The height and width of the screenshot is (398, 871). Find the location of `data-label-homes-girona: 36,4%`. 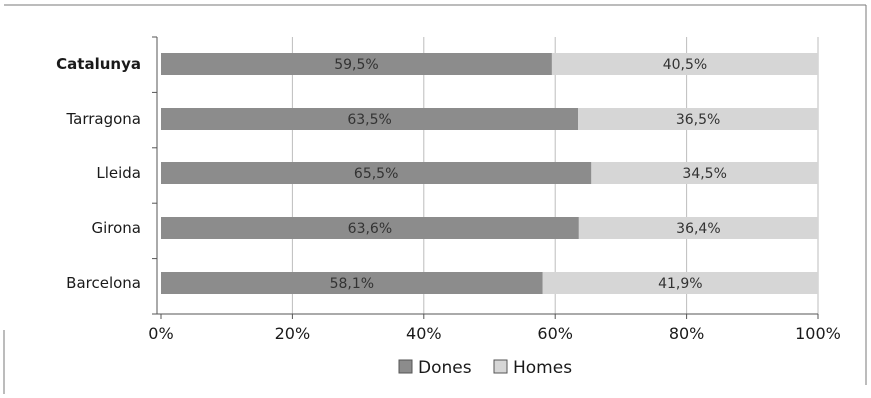

data-label-homes-girona: 36,4% is located at coordinates (698, 229).